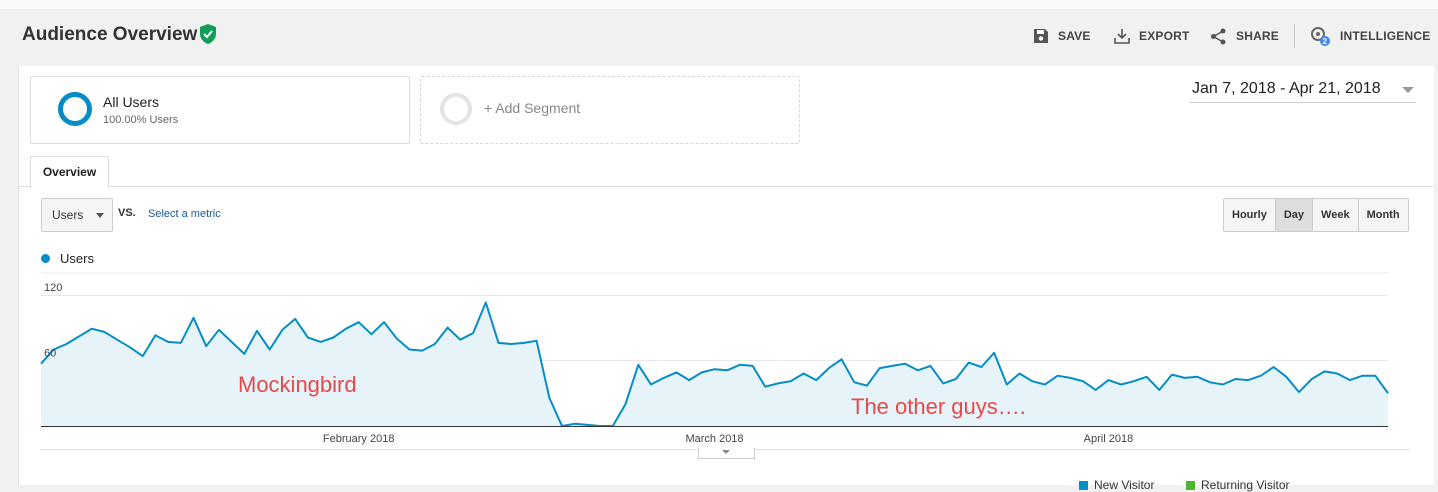 Image resolution: width=1438 pixels, height=492 pixels. I want to click on share-button: SHARE, so click(1244, 36).